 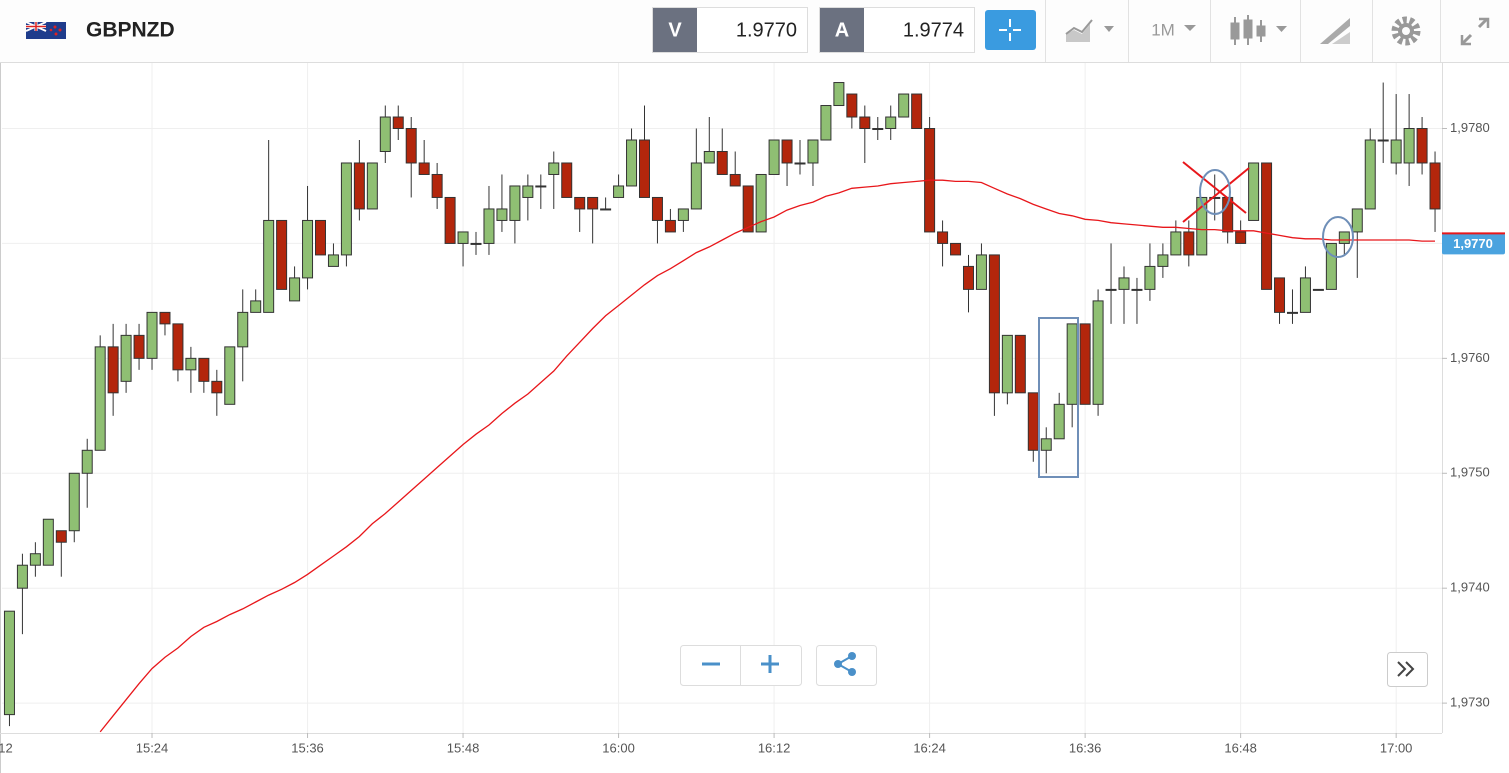 What do you see at coordinates (45, 30) in the screenshot?
I see `flag-icon` at bounding box center [45, 30].